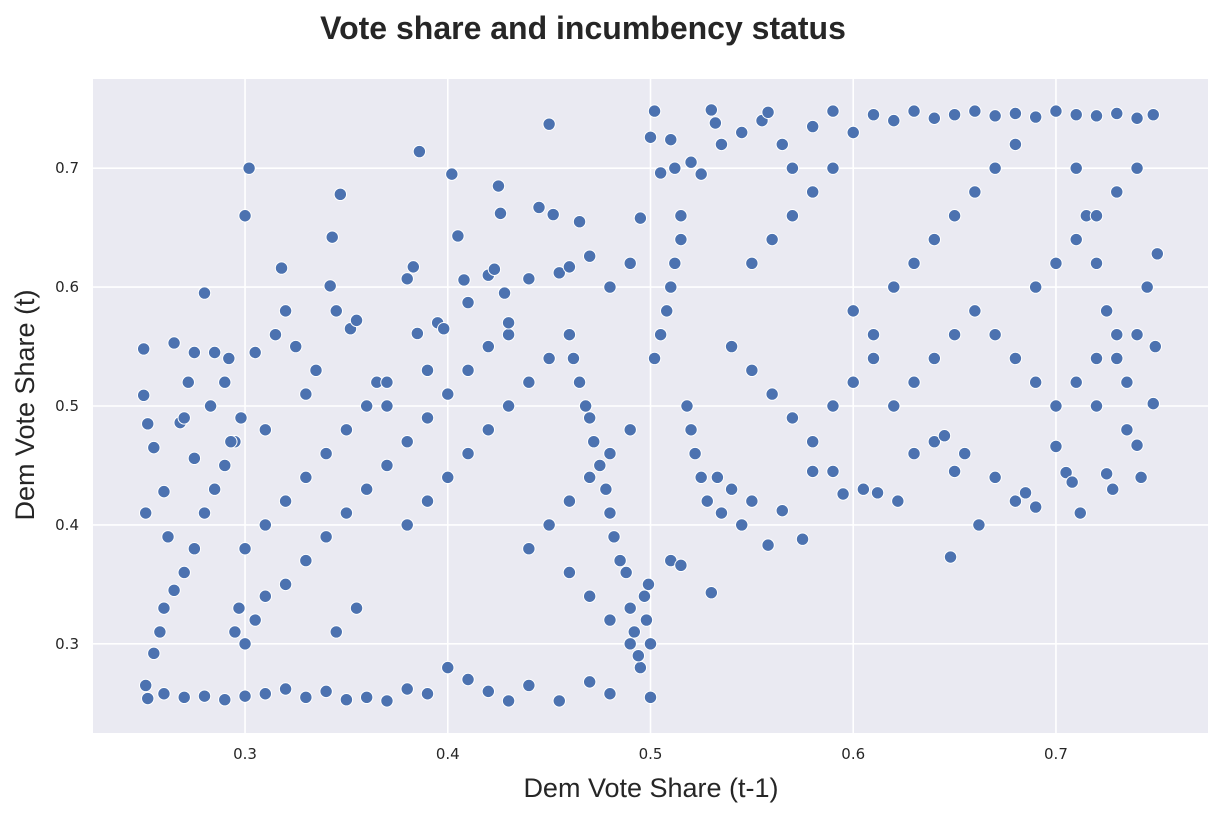 Image resolution: width=1223 pixels, height=817 pixels. Describe the element at coordinates (67, 287) in the screenshot. I see `y-tick-label: 0.6` at that location.